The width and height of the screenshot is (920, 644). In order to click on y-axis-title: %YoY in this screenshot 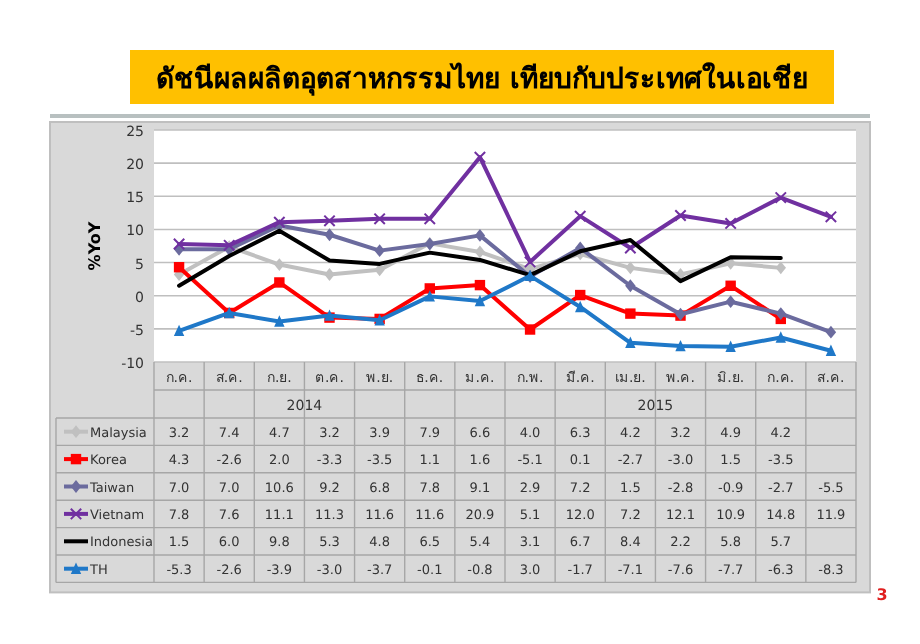, I will do `click(95, 246)`.